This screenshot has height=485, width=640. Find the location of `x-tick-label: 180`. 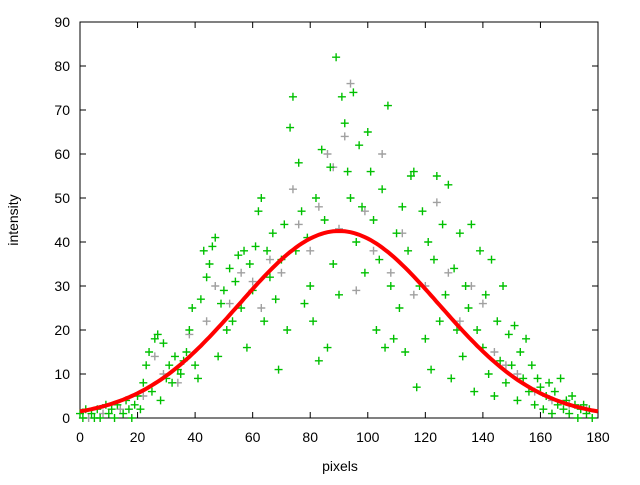

x-tick-label: 180 is located at coordinates (598, 437).